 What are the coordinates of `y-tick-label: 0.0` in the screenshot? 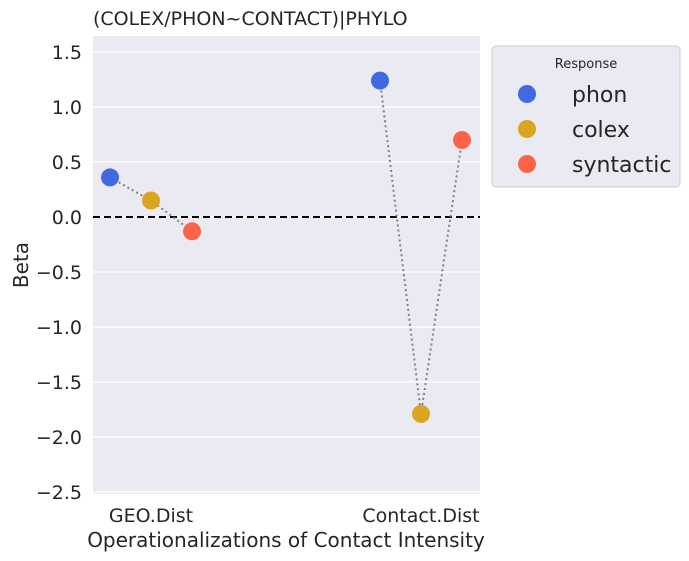 It's located at (67, 218).